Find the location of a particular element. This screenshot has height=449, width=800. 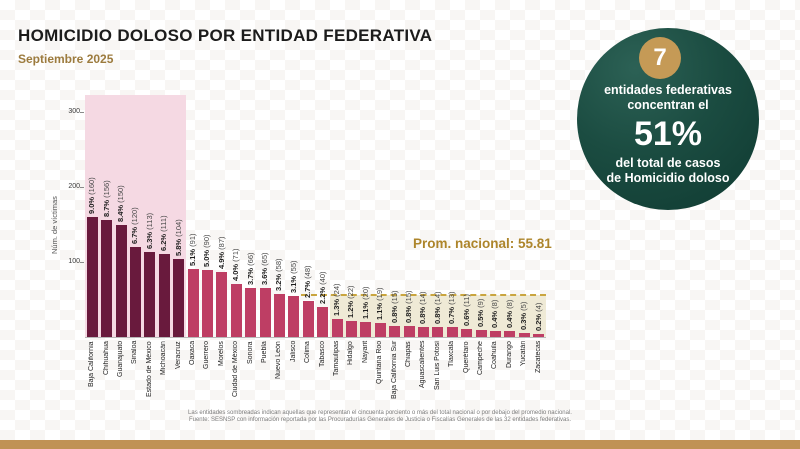

bar-value-label: 1.2% (22) is located at coordinates (351, 287).